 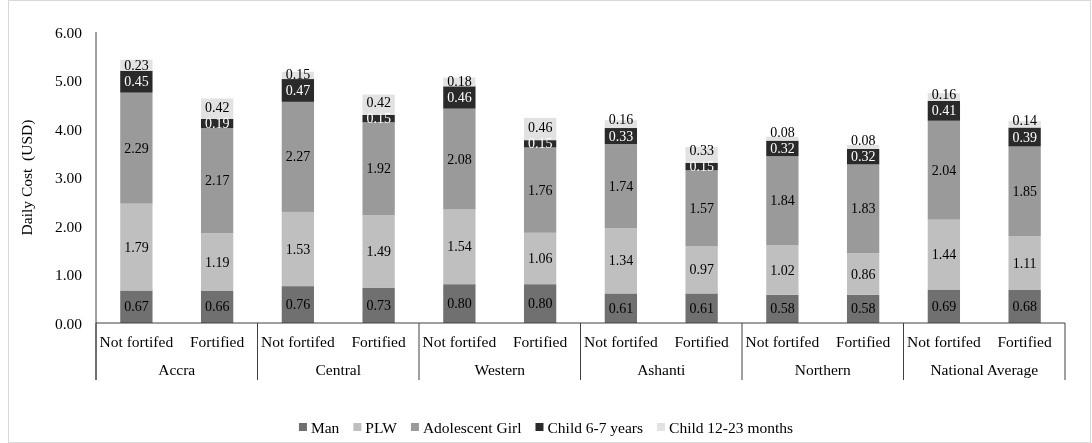 I want to click on data-label: 0.41, so click(x=944, y=111).